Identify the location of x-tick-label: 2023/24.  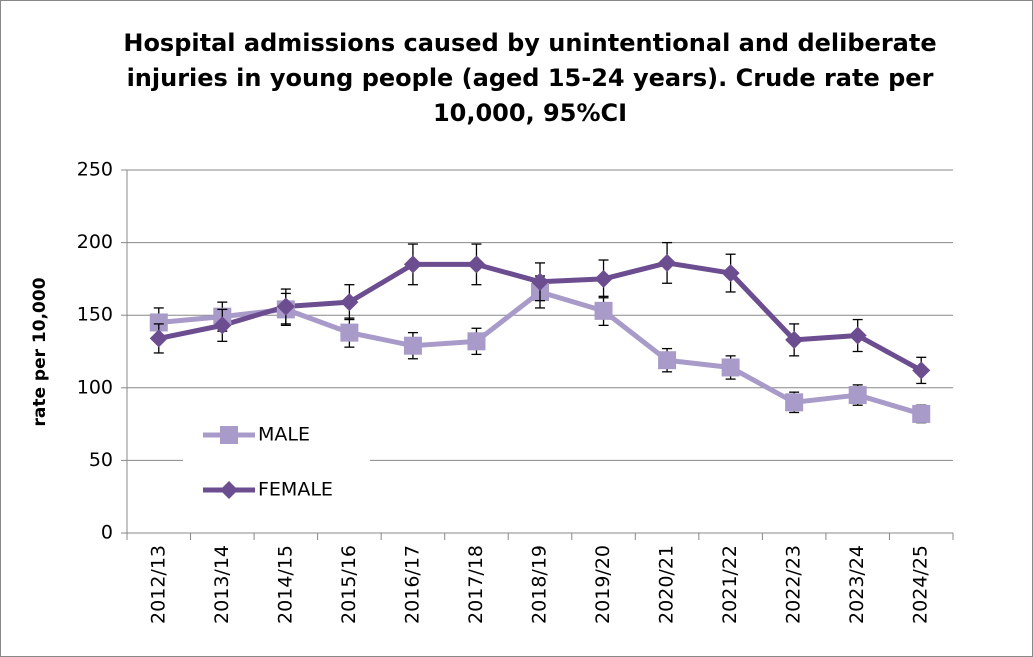
(857, 584).